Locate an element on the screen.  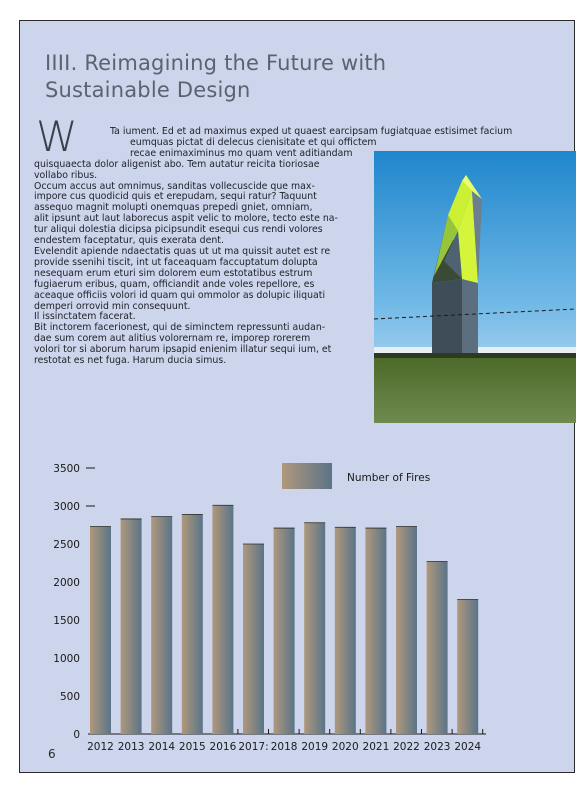
y-tick-label: 0 is located at coordinates (76, 735).